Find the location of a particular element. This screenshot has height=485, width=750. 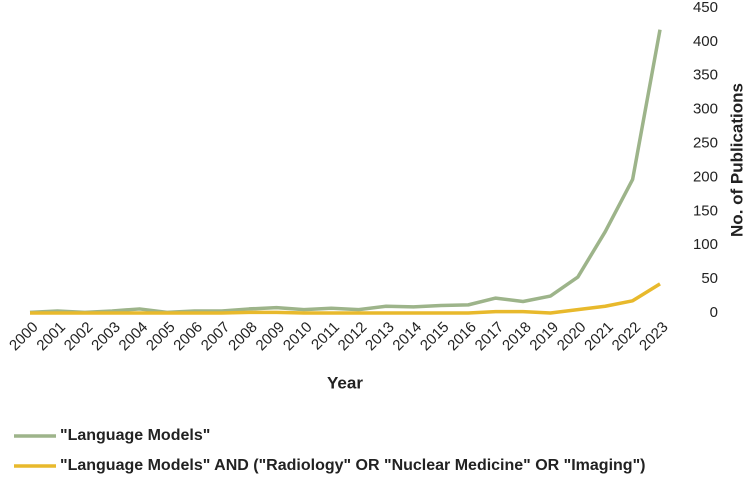

x-tick-label: 2019 is located at coordinates (544, 337).